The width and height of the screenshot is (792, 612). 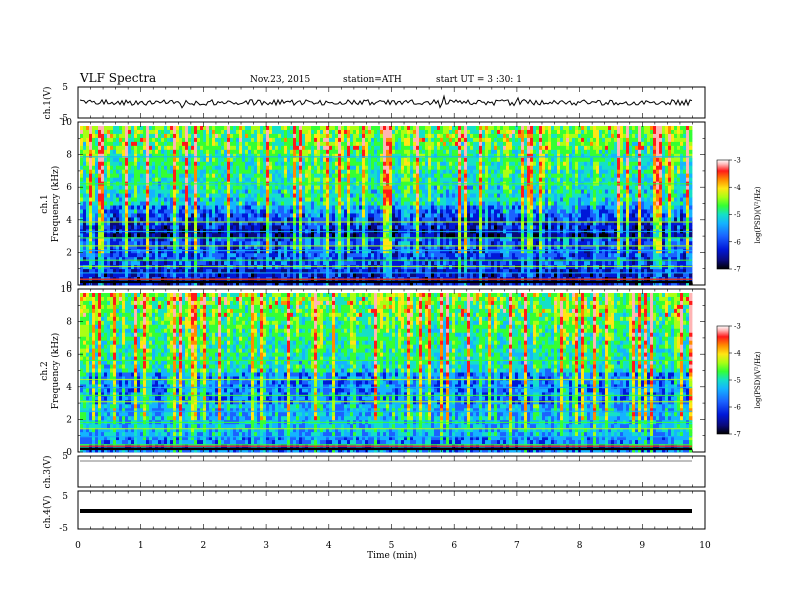 What do you see at coordinates (386, 511) in the screenshot?
I see `ch4-waveform-line` at bounding box center [386, 511].